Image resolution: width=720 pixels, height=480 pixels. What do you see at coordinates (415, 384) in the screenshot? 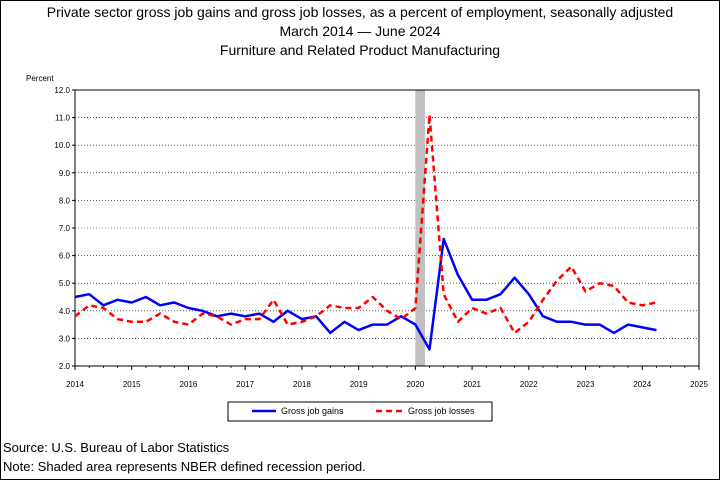
I see `x-tick-label: 2020` at bounding box center [415, 384].